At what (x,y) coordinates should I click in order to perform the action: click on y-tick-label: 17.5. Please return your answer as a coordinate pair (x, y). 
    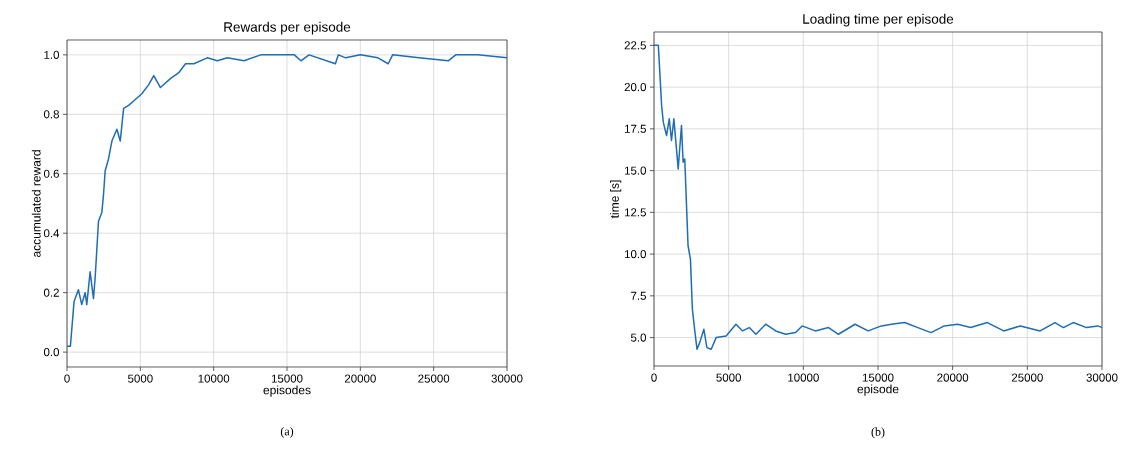
    Looking at the image, I should click on (635, 128).